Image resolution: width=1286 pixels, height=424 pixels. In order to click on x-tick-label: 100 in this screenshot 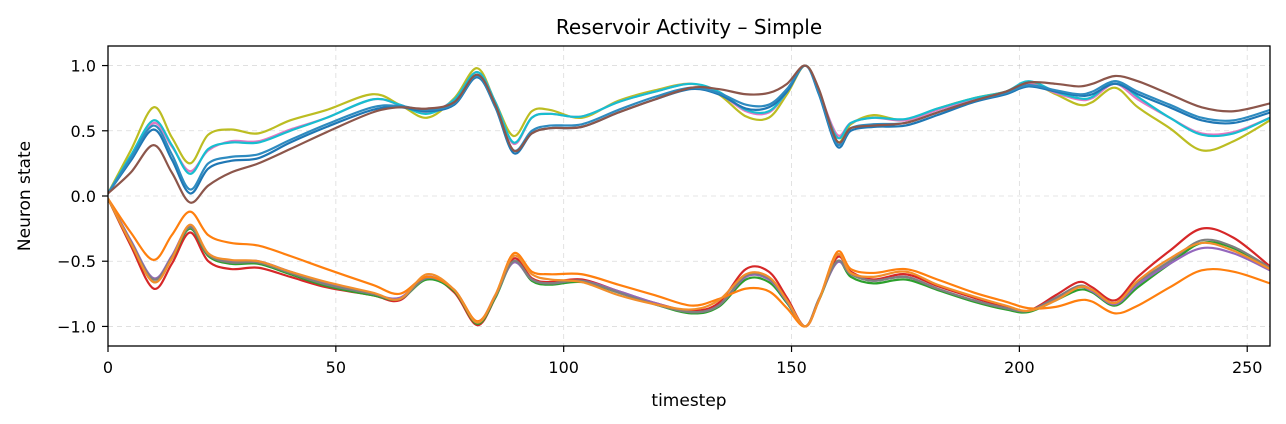, I will do `click(563, 367)`.